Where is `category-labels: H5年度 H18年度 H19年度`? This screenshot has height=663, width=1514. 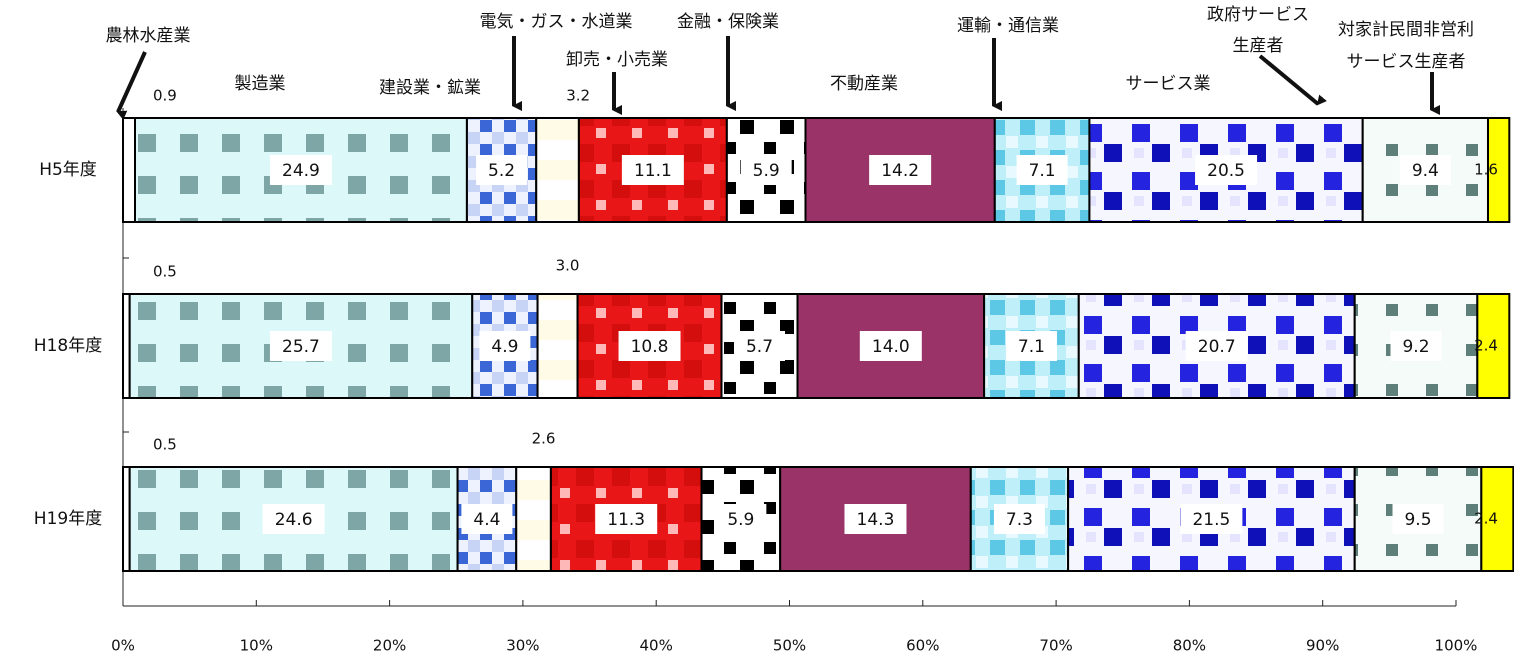
category-labels: H5年度 H18年度 H19年度 is located at coordinates (68, 344).